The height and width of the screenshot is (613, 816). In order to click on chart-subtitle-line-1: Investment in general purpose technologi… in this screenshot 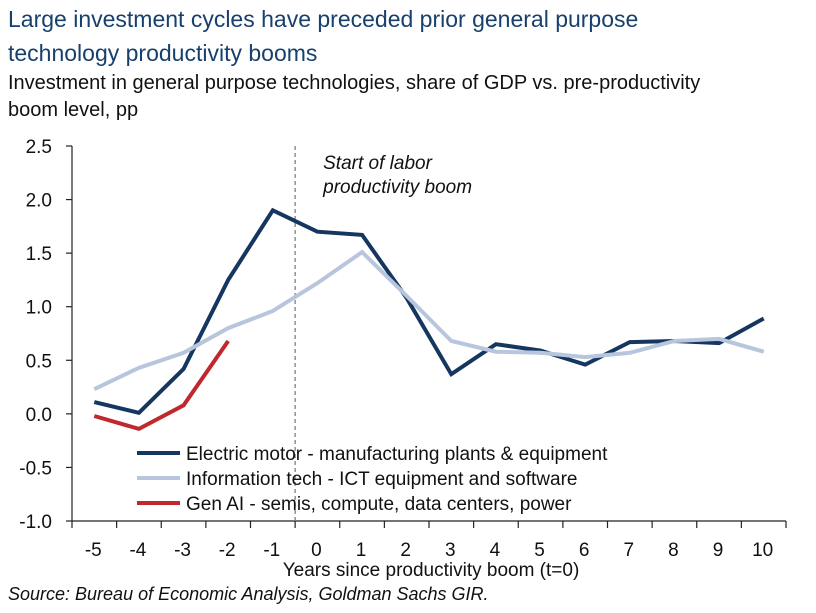, I will do `click(354, 83)`.